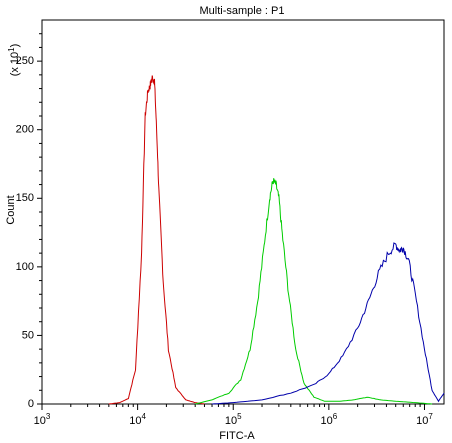  Describe the element at coordinates (29, 221) in the screenshot. I see `y-axis: 0 50 100 150 200 250` at that location.